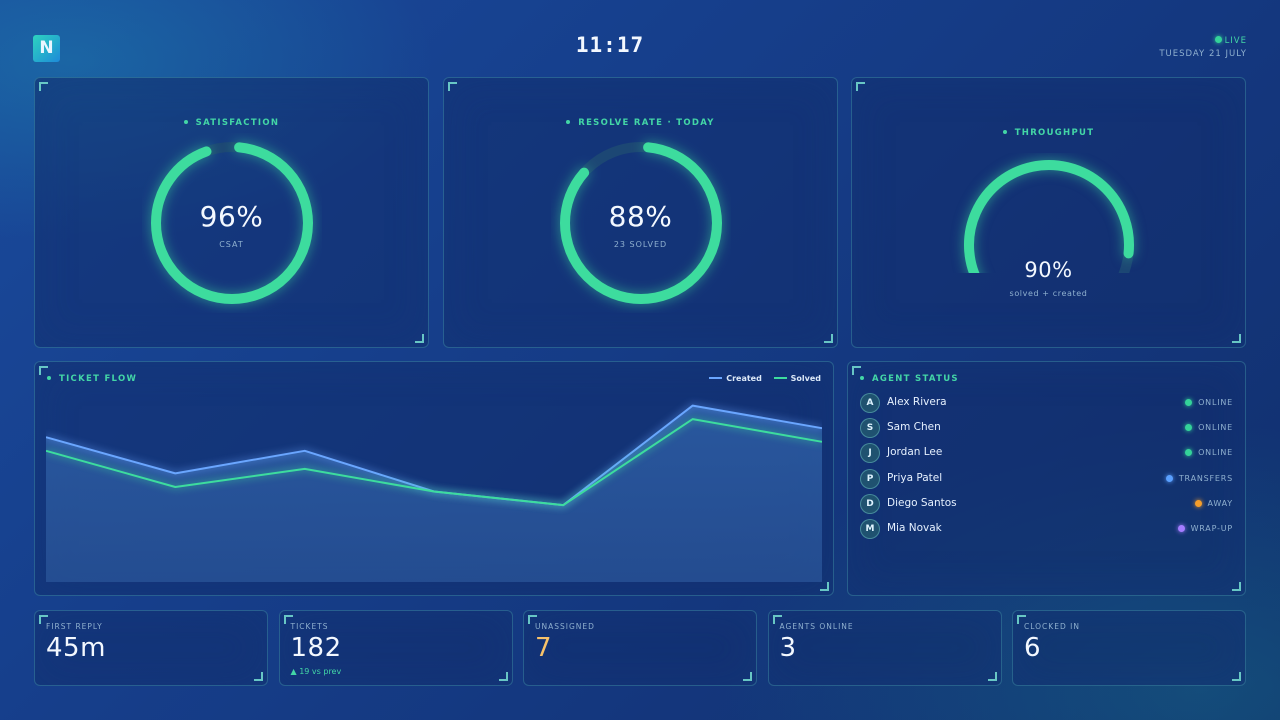  I want to click on live-label: LIVE, so click(1235, 41).